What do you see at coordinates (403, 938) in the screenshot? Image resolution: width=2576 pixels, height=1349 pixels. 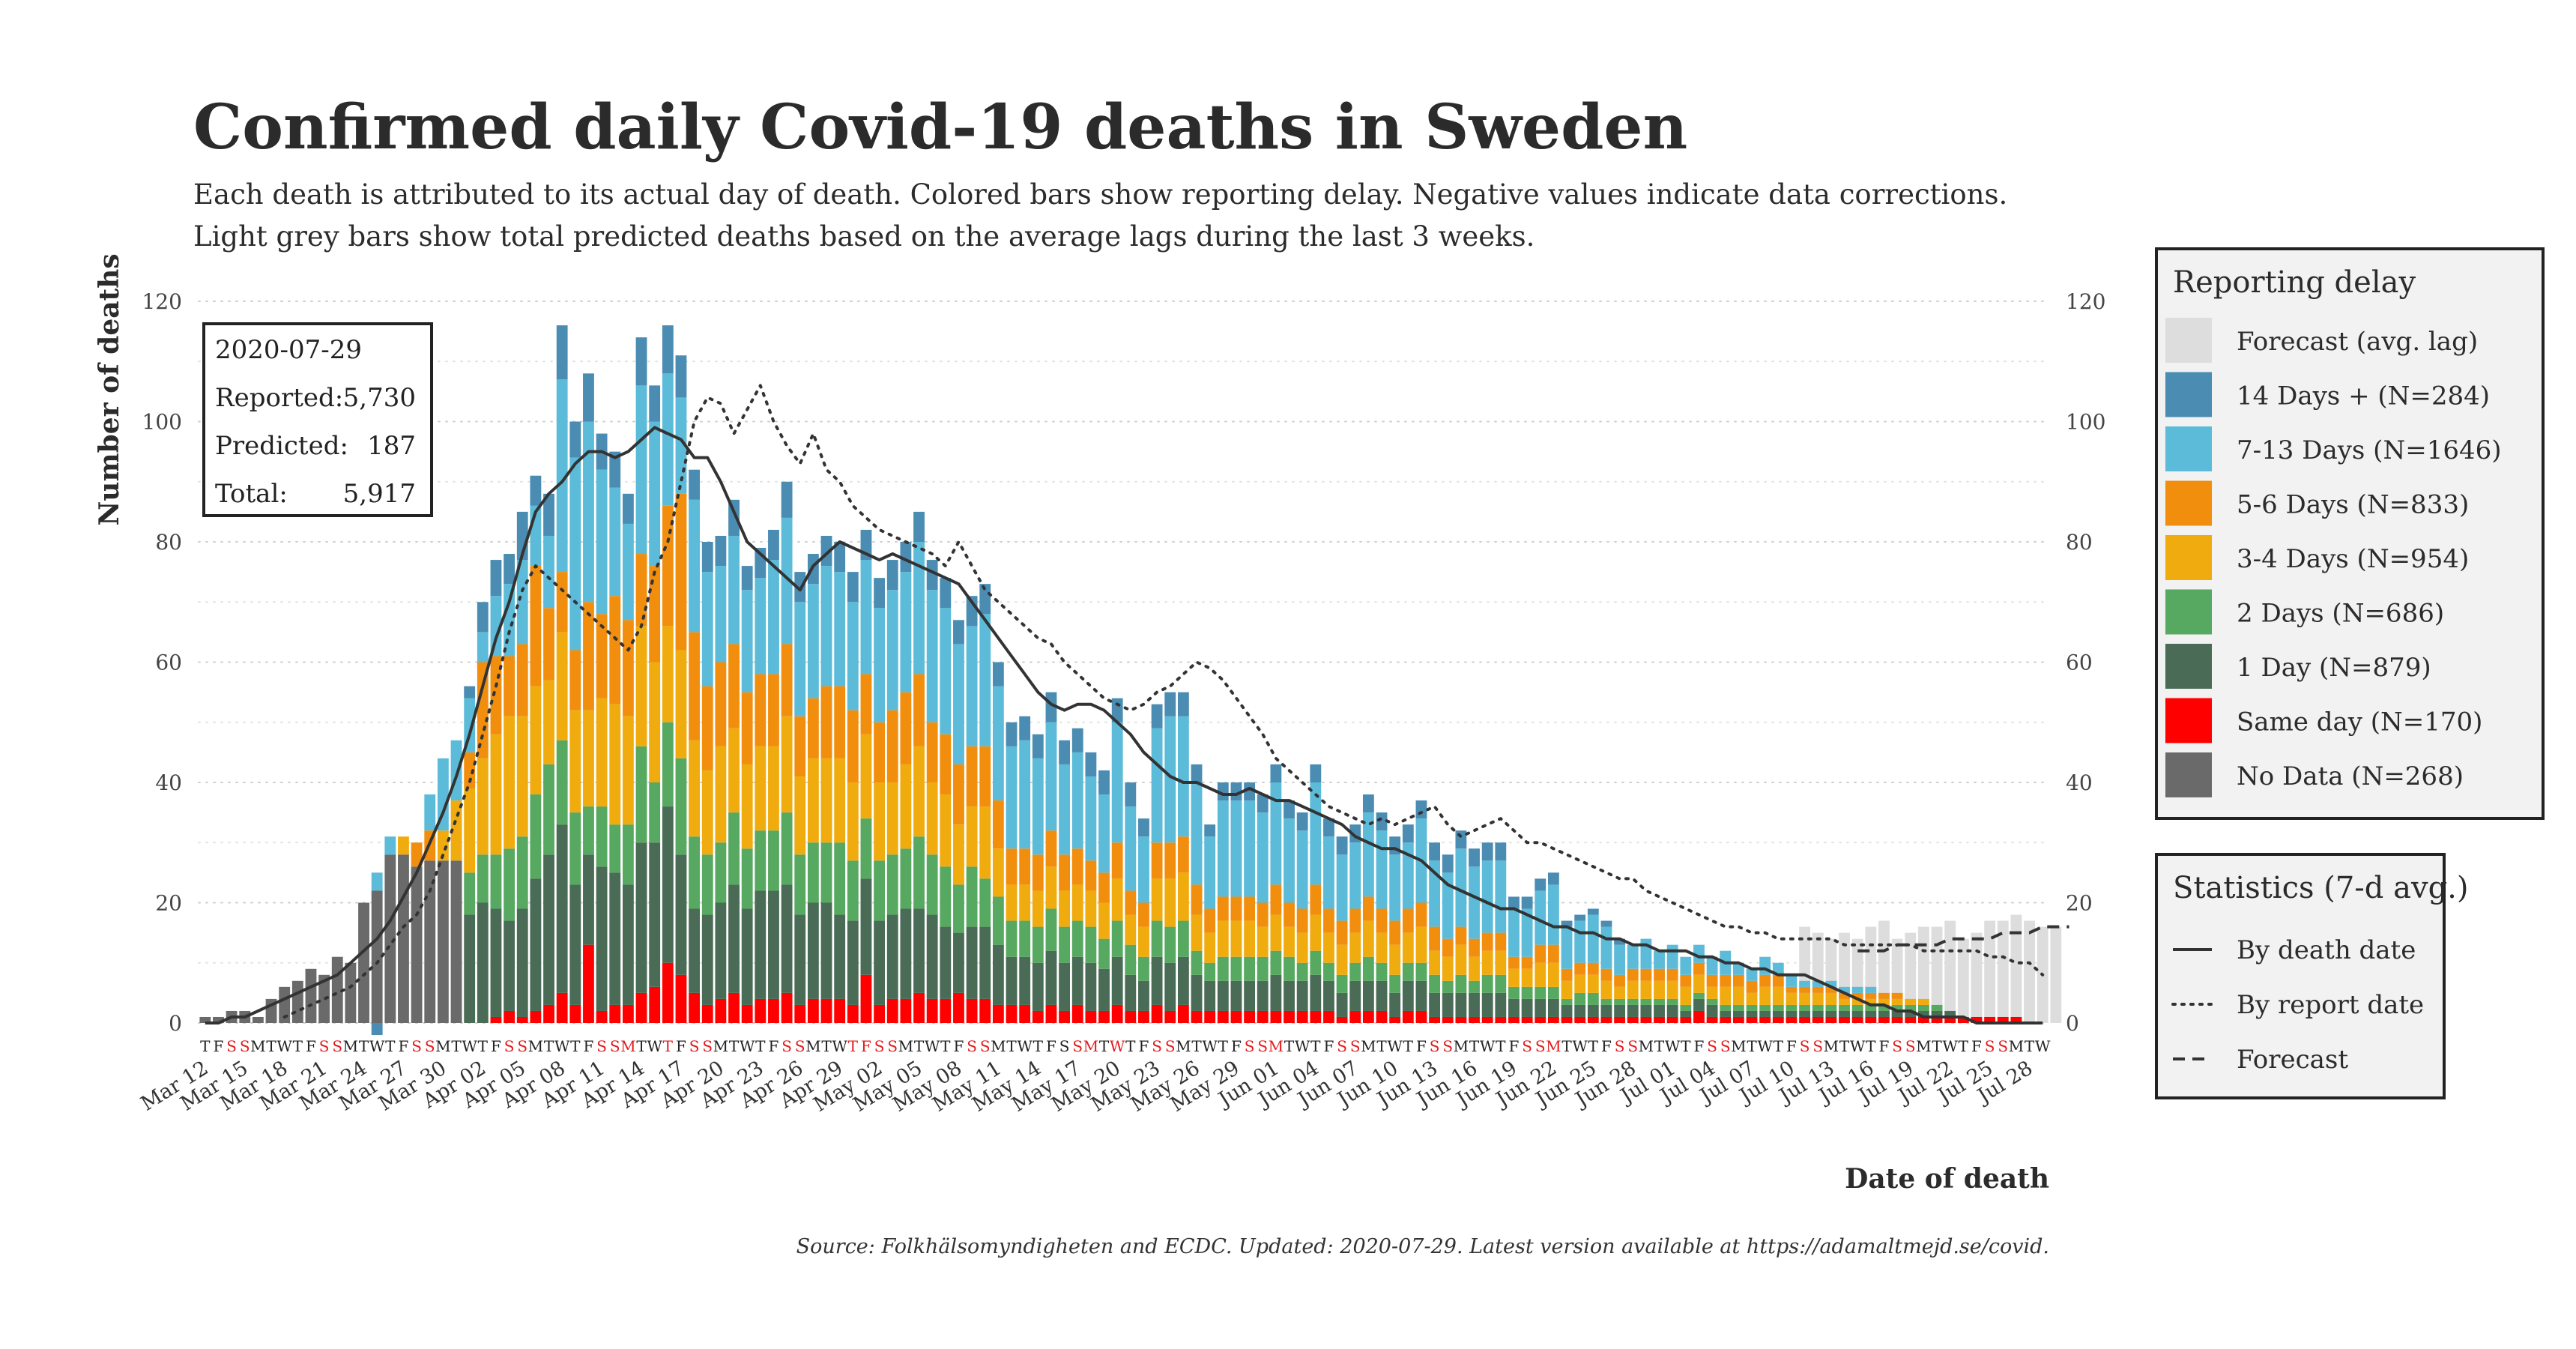 I see `bar-segment-no-data` at bounding box center [403, 938].